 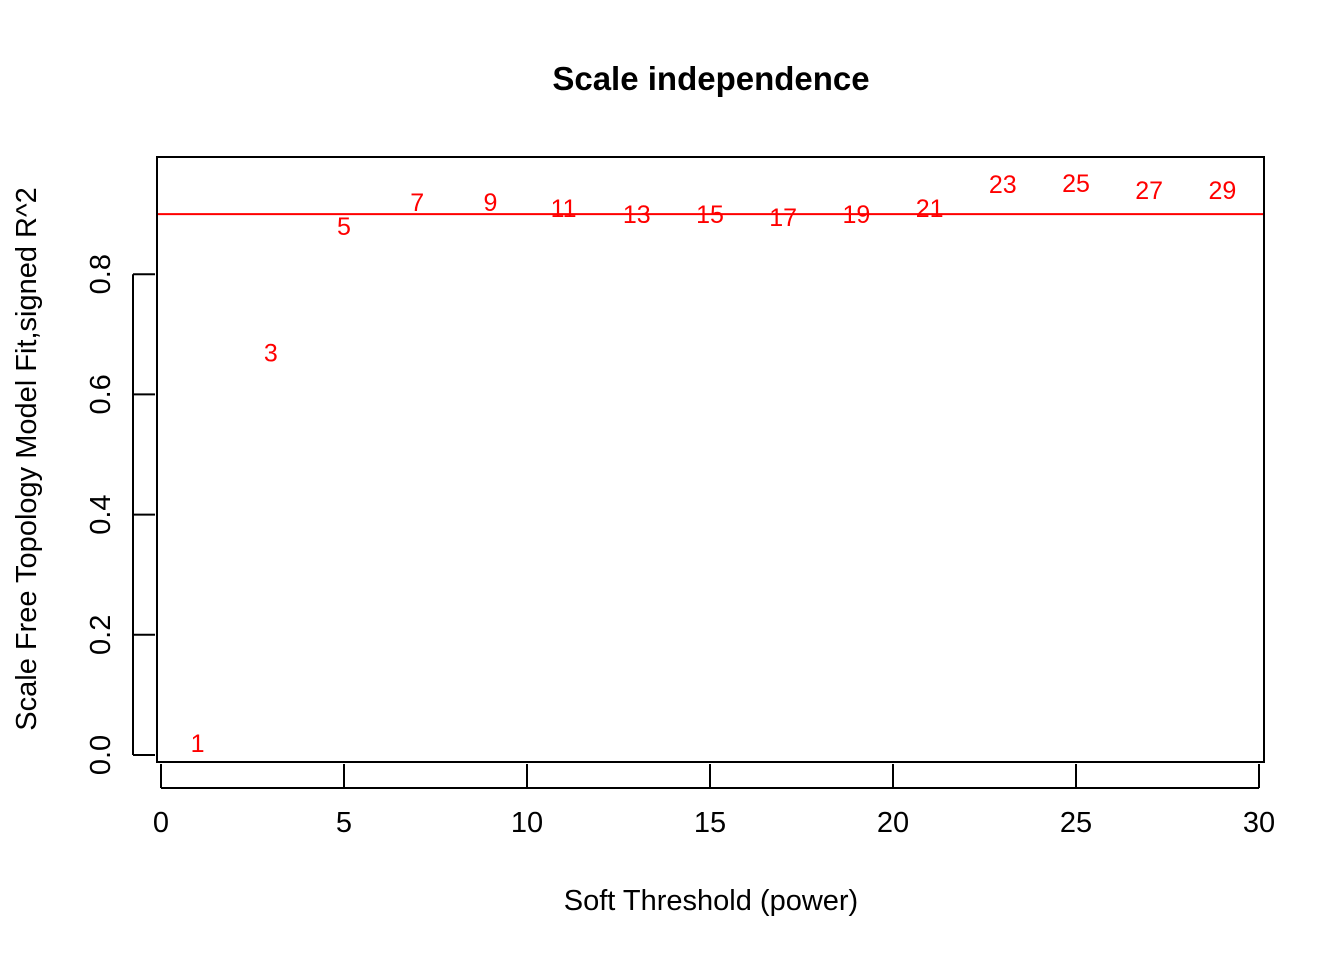 What do you see at coordinates (714, 801) in the screenshot?
I see `x-axis: 0 5 10 15 20 25 30` at bounding box center [714, 801].